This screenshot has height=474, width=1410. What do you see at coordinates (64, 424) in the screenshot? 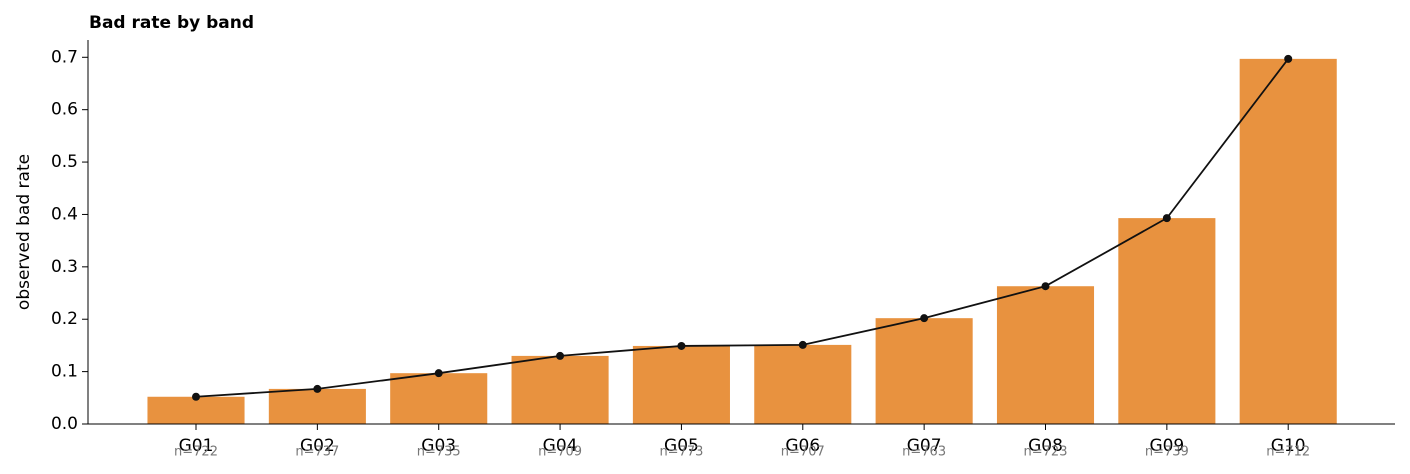
I see `y-tick-label: 0.0` at bounding box center [64, 424].